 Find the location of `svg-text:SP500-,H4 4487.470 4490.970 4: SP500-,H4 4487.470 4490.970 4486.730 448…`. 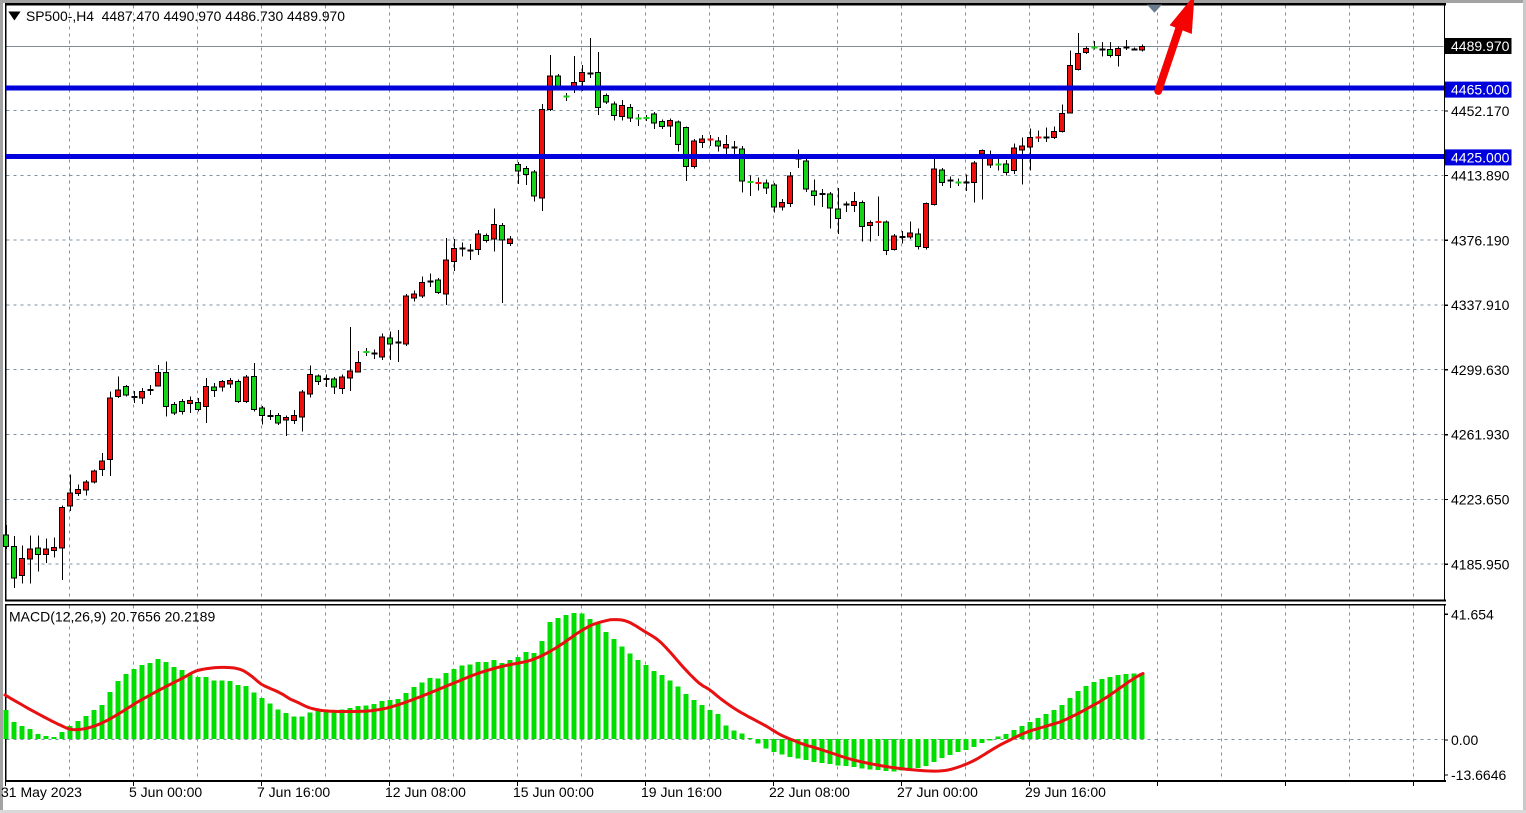

svg-text:SP500-,H4 4487.470 4490.970 4: SP500-,H4 4487.470 4490.970 4486.730 448… is located at coordinates (185, 16).